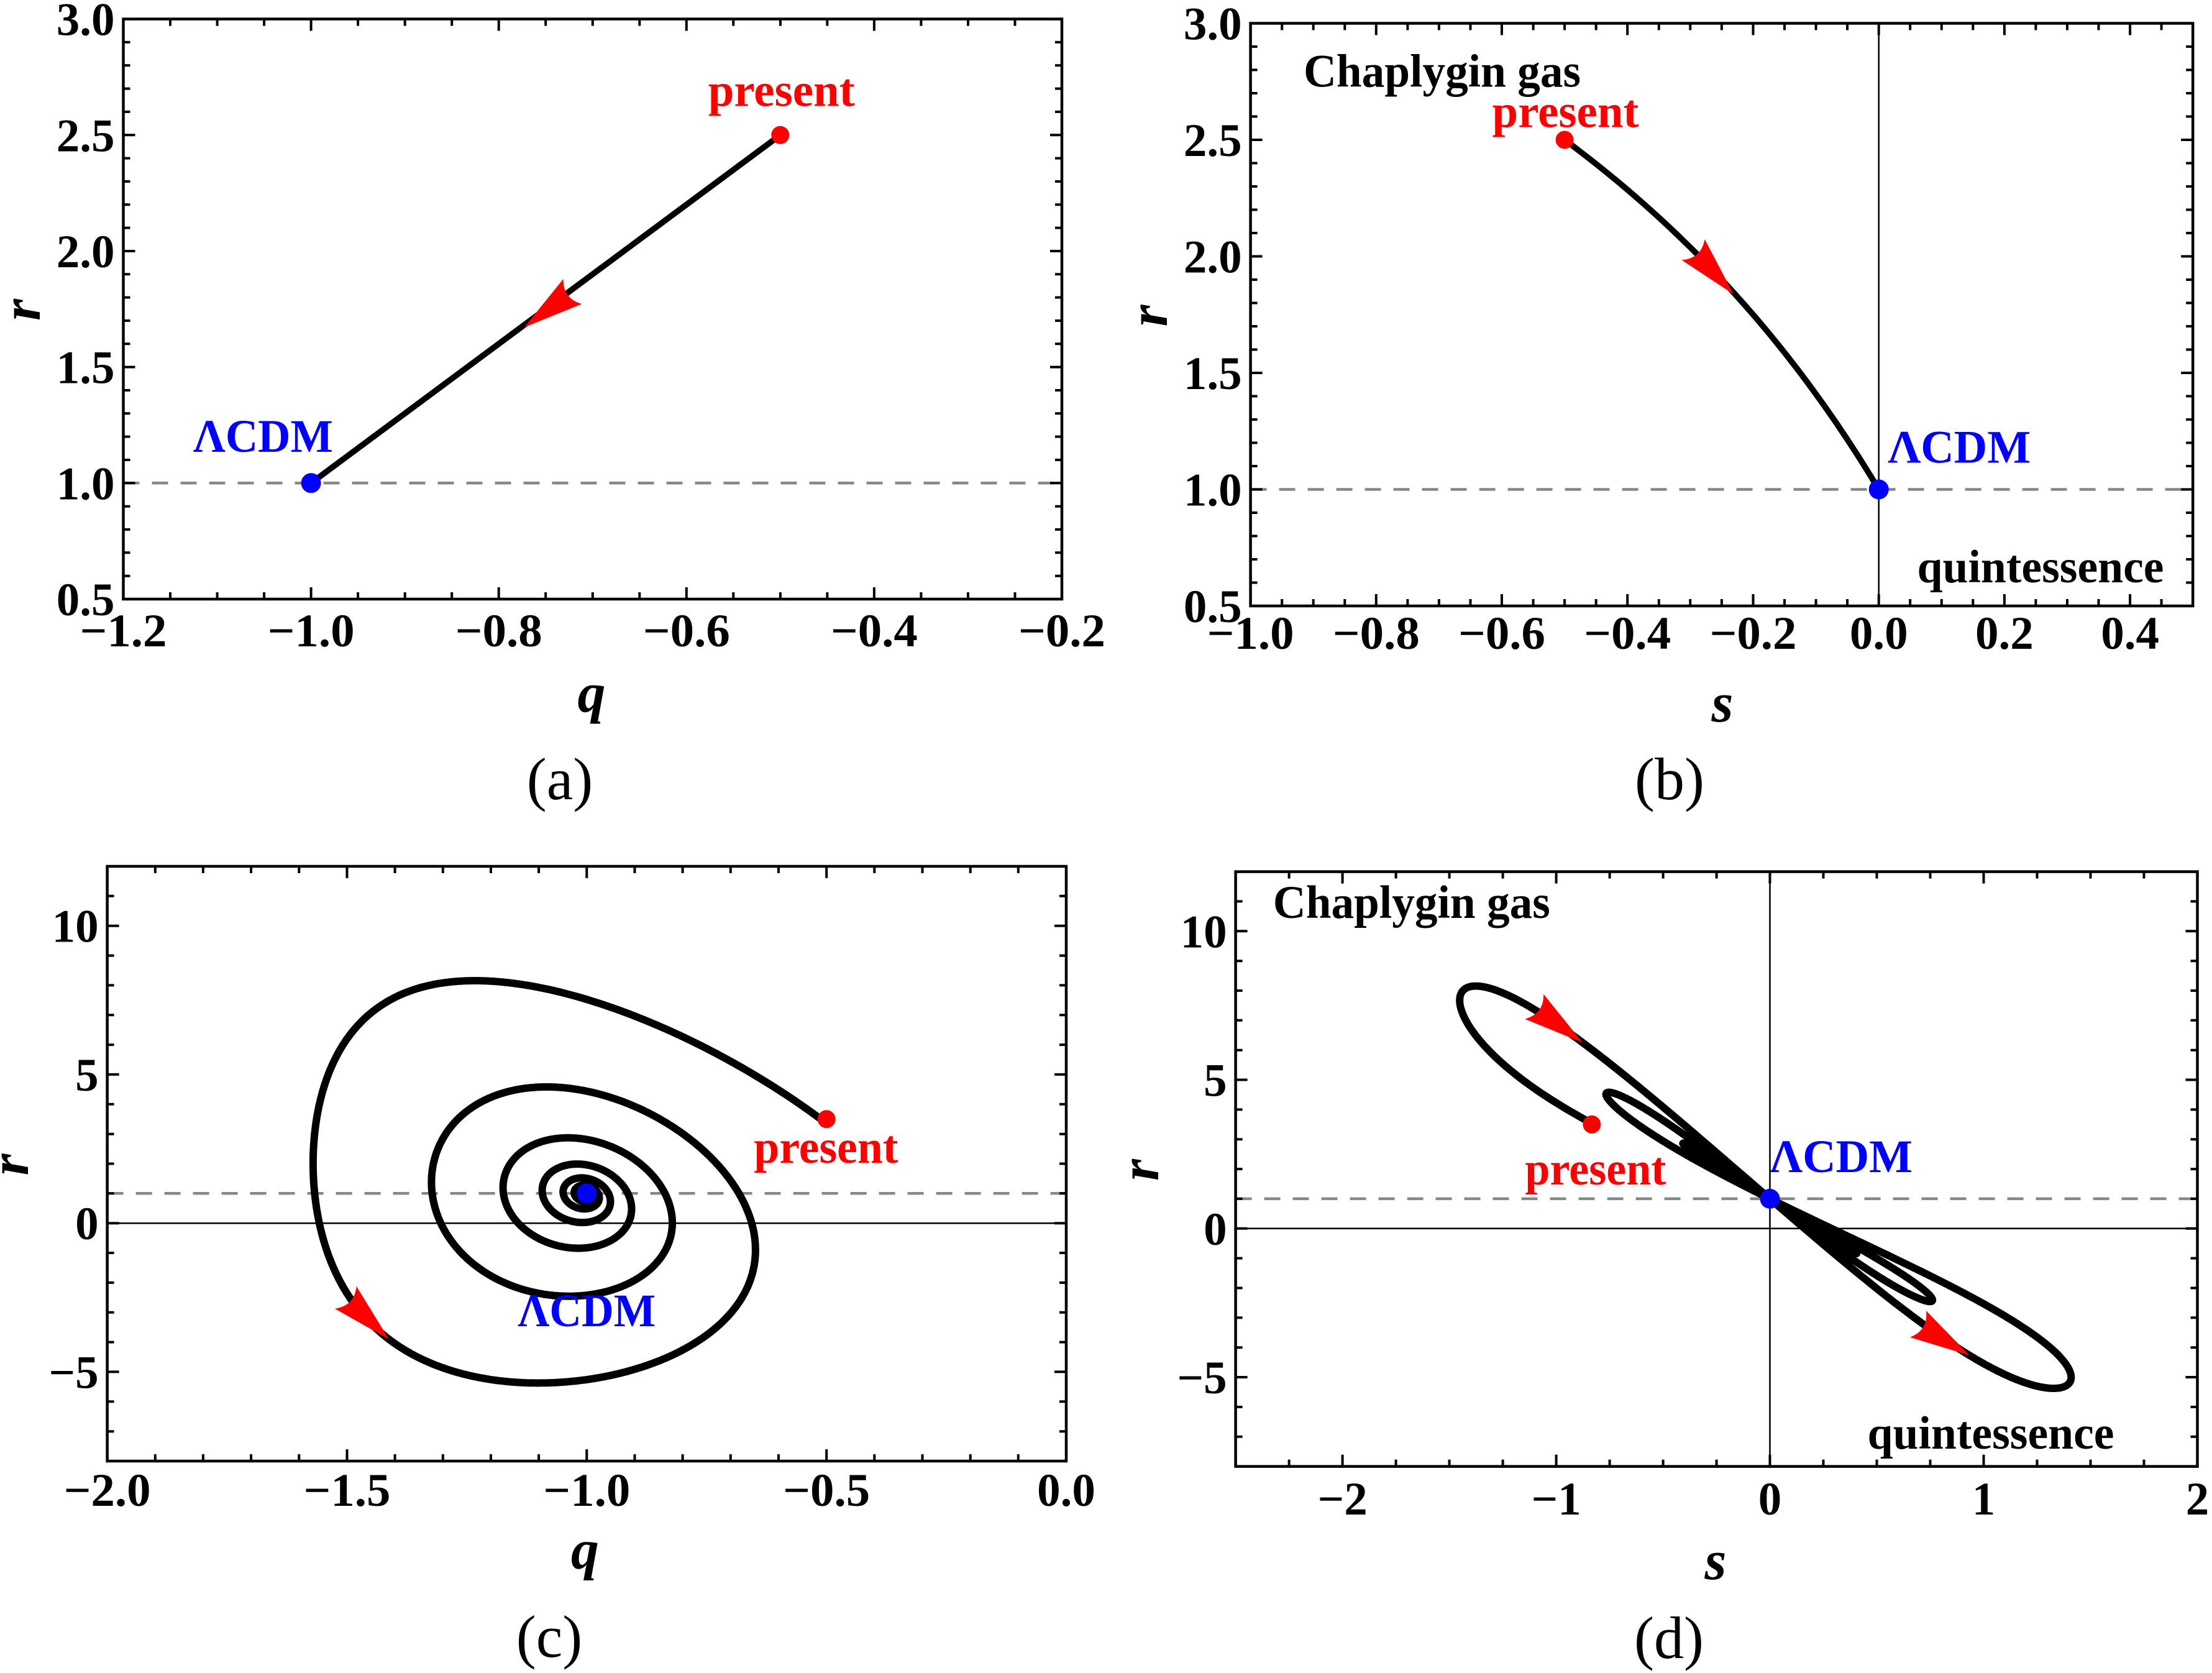  What do you see at coordinates (1556, 1499) in the screenshot?
I see `svg-text: −1` at bounding box center [1556, 1499].